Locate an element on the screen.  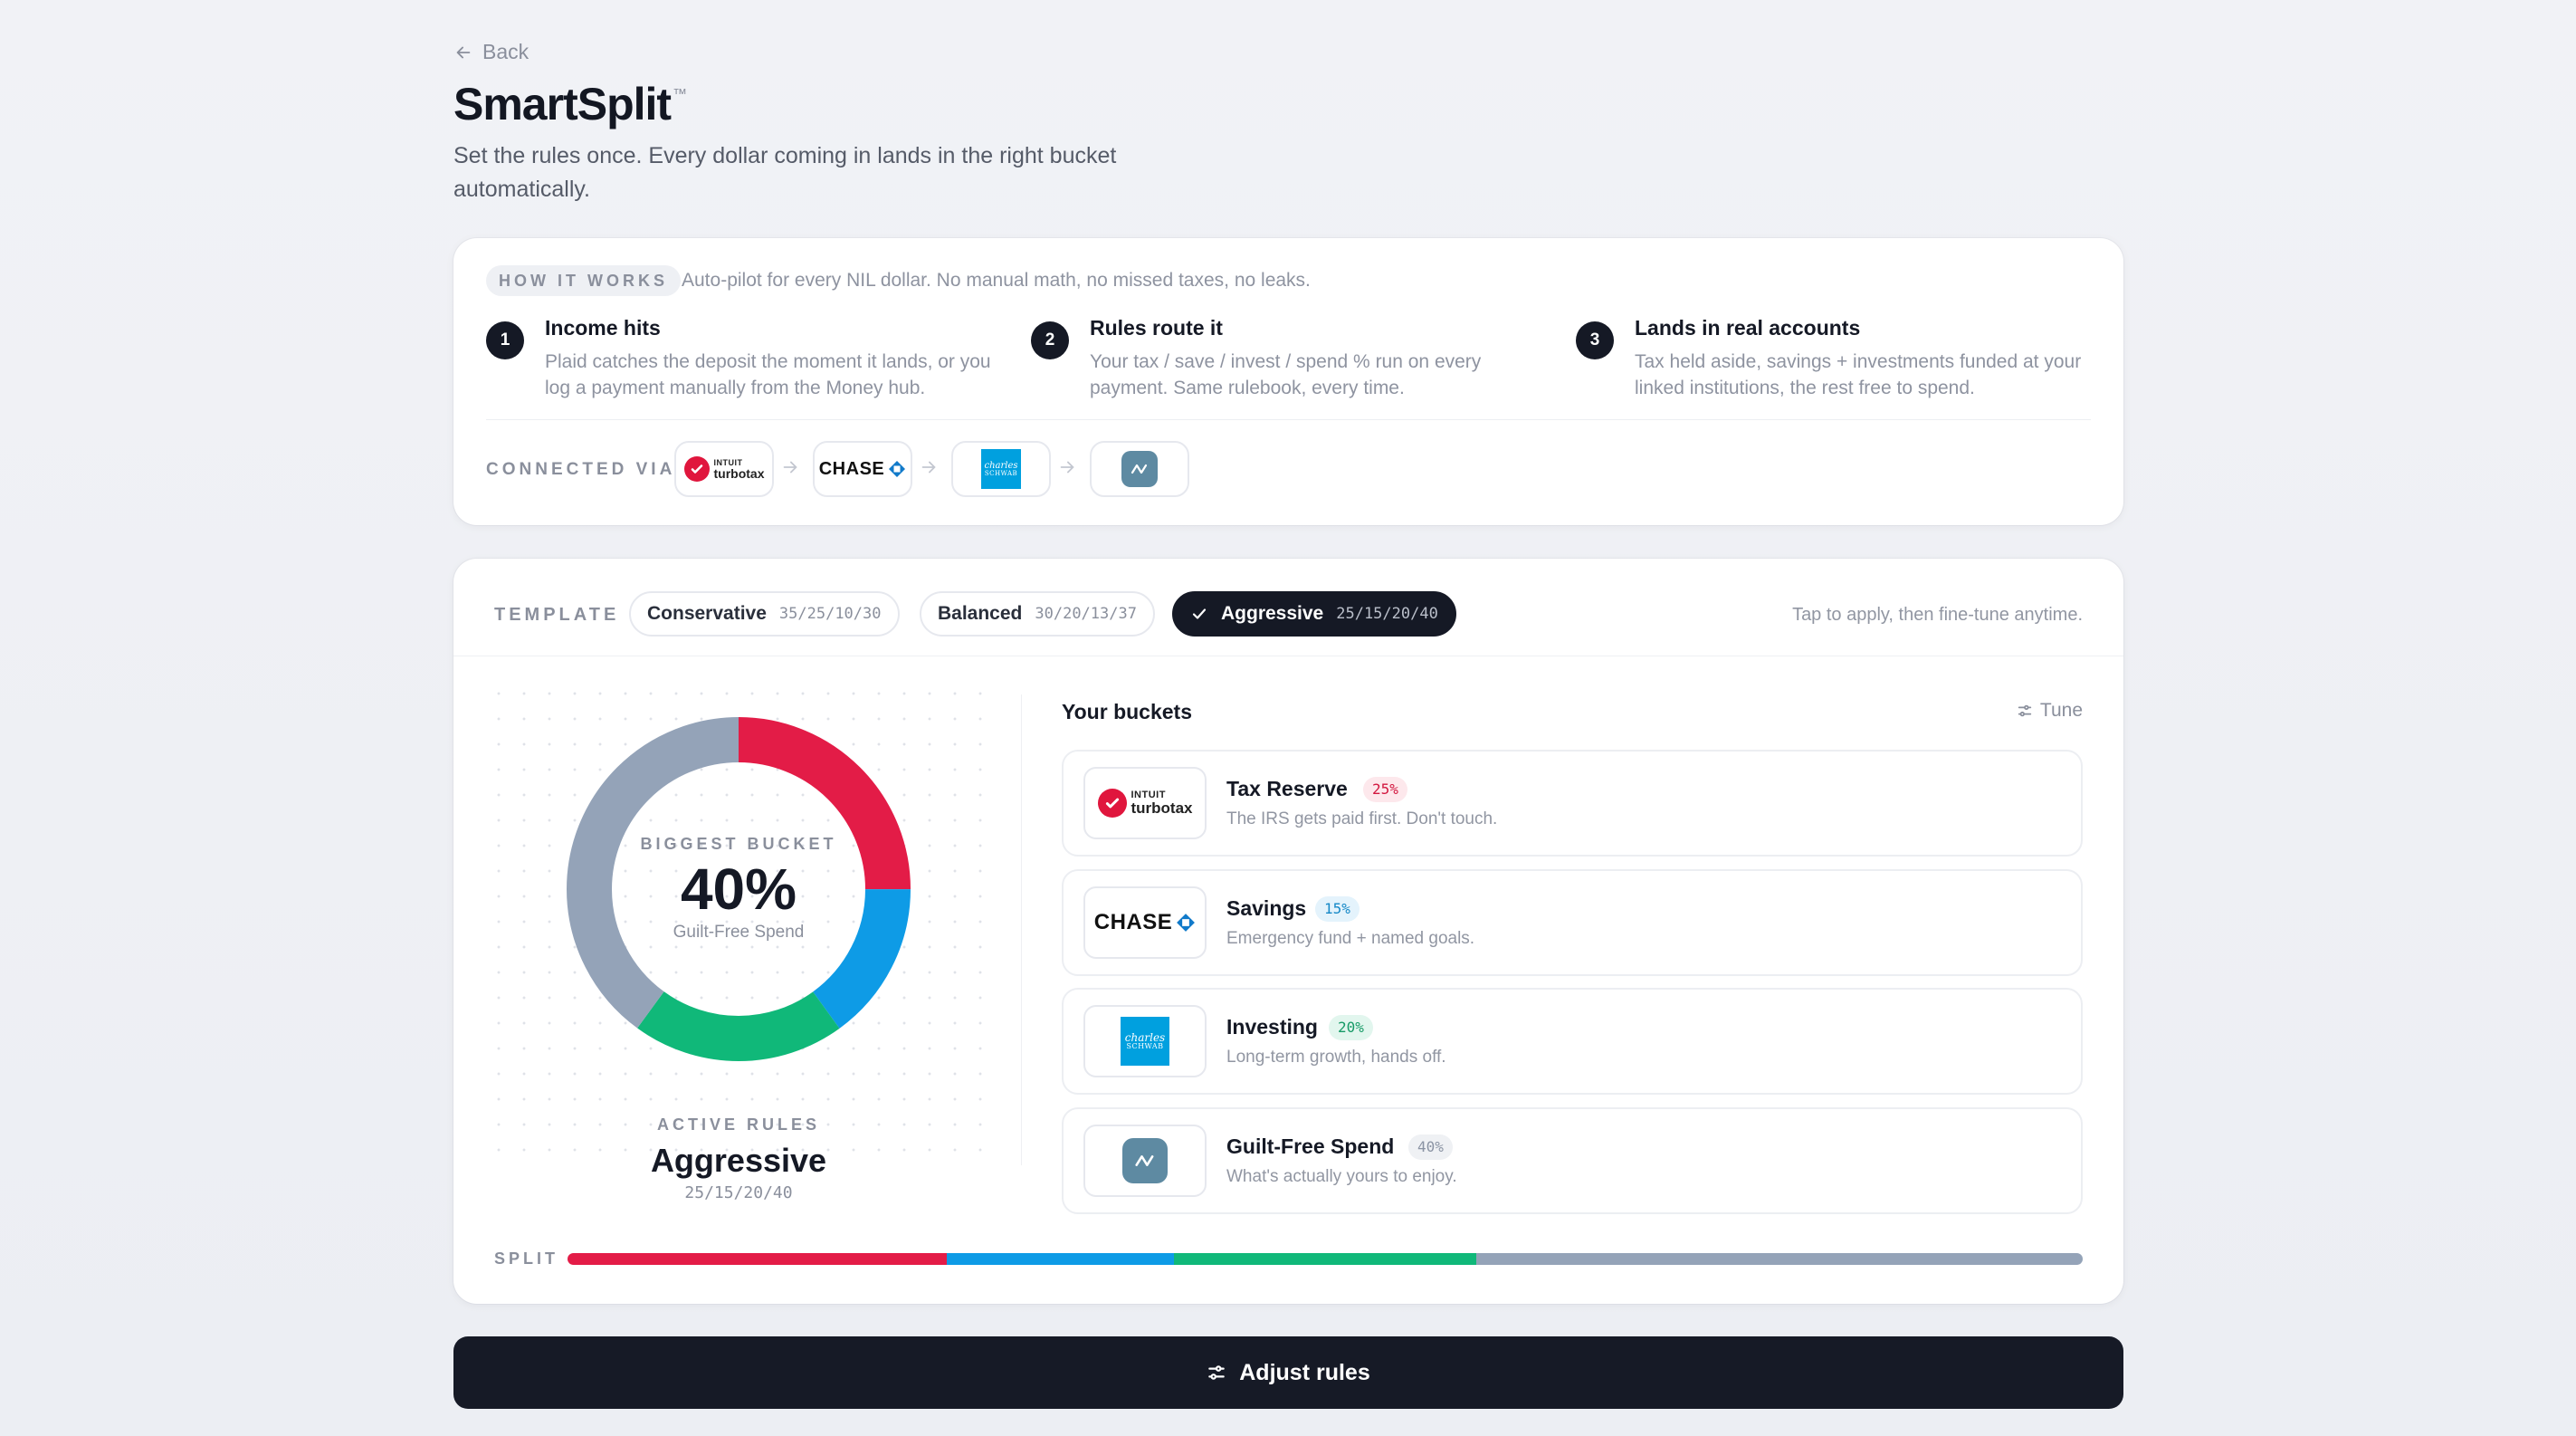
template-conservative: Conservative 35/25/10/30 is located at coordinates (765, 614).